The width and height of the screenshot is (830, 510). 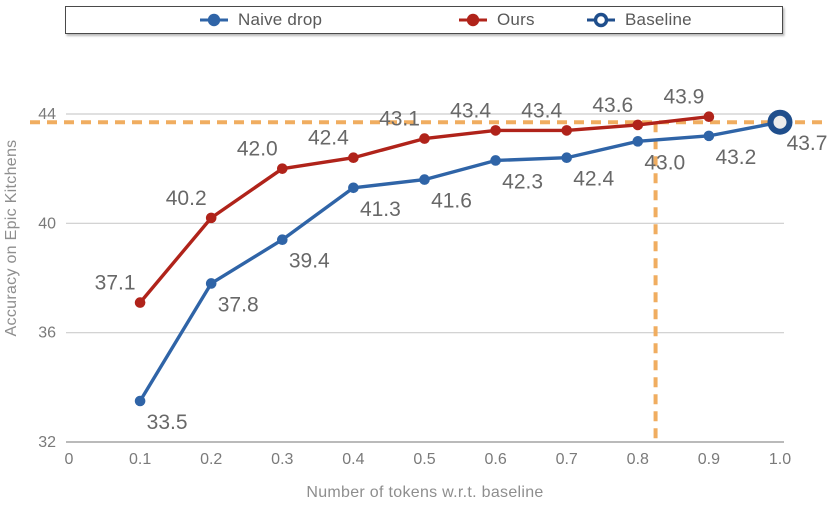 I want to click on x-tick-label: 0.8, so click(x=638, y=459).